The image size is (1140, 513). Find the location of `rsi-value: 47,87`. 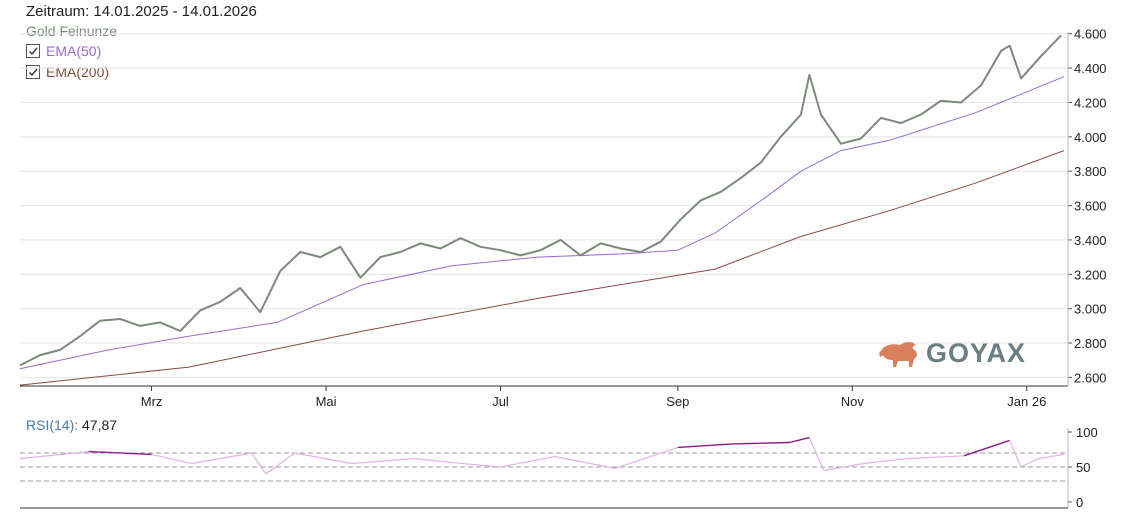

rsi-value: 47,87 is located at coordinates (100, 425).